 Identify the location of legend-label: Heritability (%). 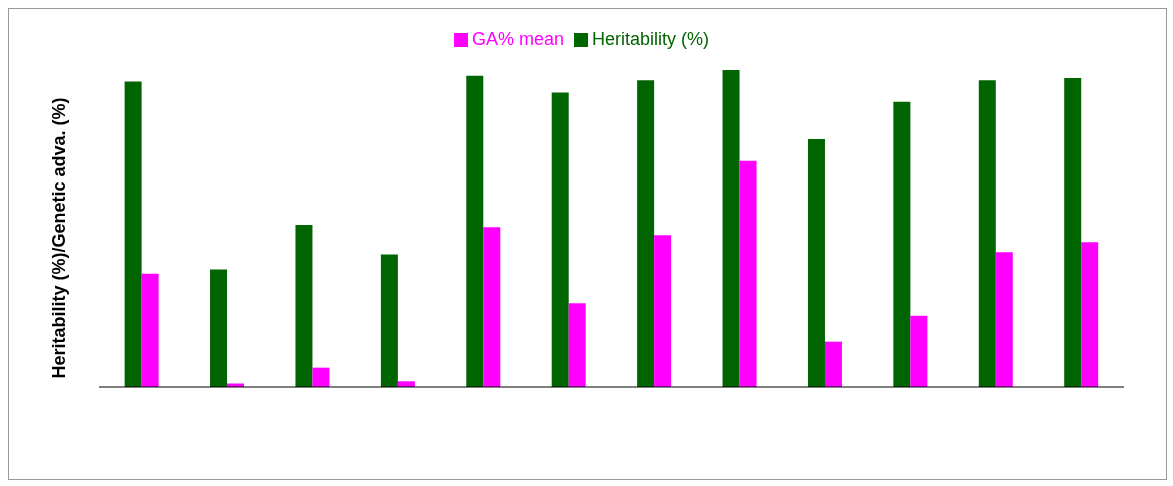
(651, 39).